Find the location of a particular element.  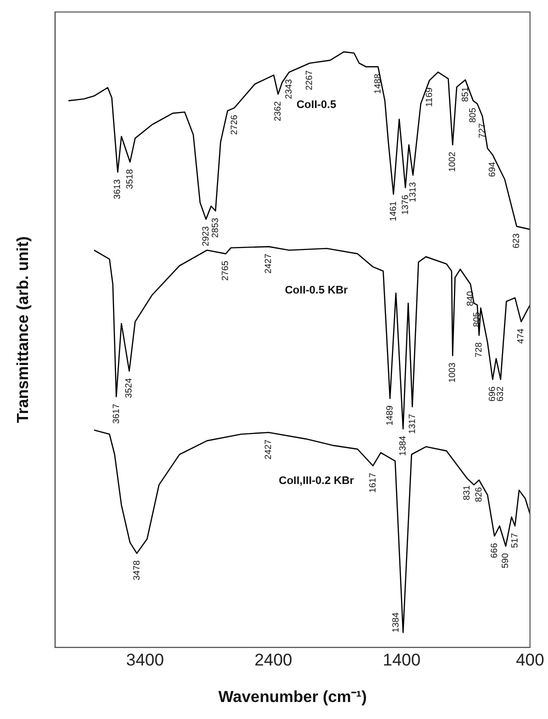

x-tick-label: 400 is located at coordinates (530, 660).